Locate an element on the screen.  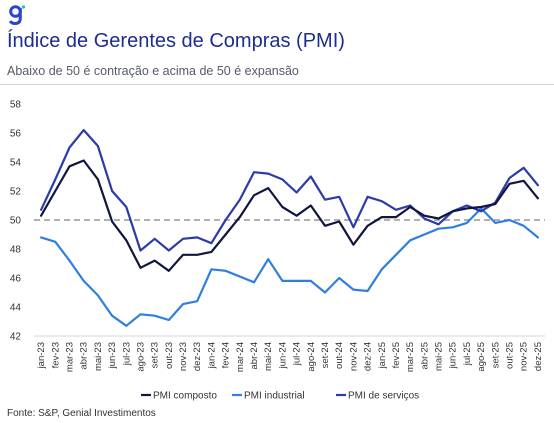
y-tick-label: 44 is located at coordinates (16, 308).